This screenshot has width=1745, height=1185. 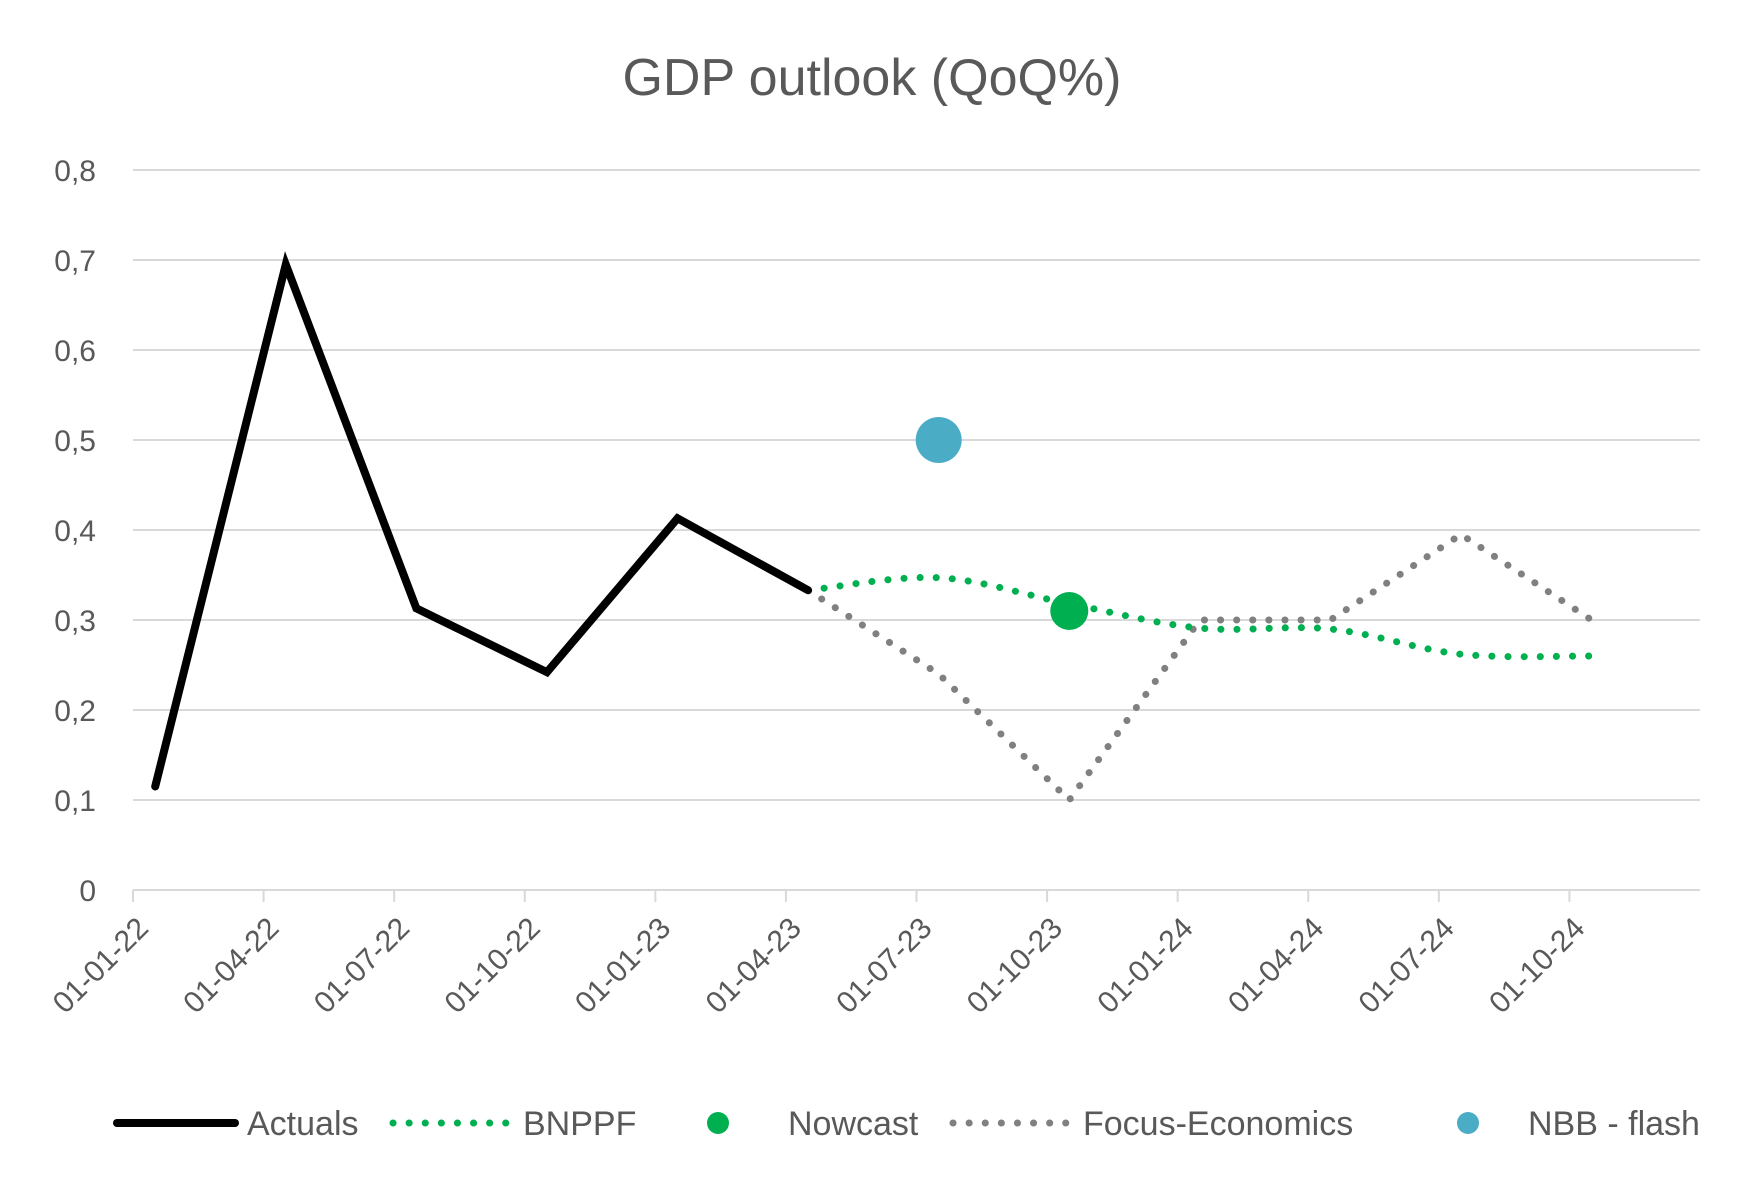 I want to click on legend-label-focus-economics: Focus-Economics, so click(x=1218, y=1124).